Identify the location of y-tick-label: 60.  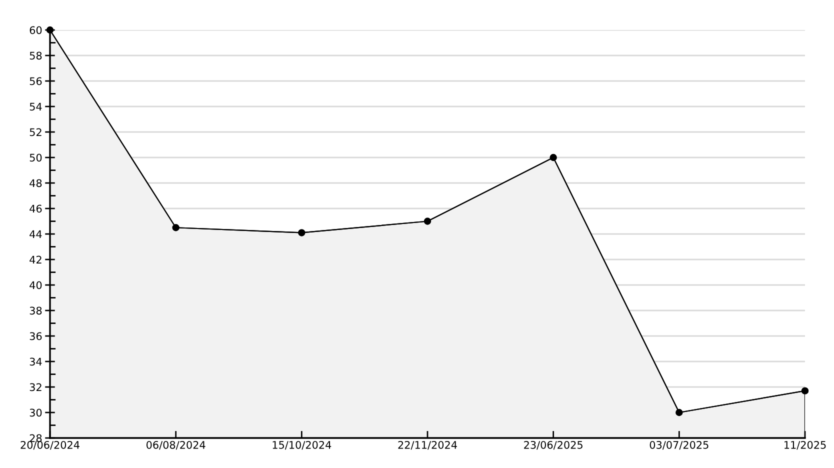
(36, 30).